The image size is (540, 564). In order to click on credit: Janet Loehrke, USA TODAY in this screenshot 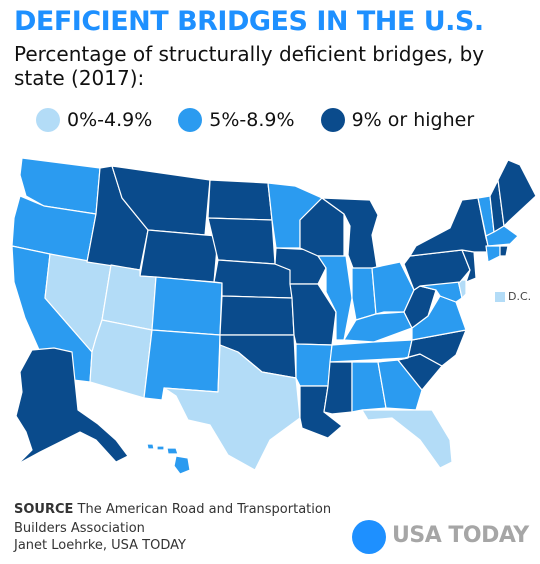, I will do `click(100, 545)`.